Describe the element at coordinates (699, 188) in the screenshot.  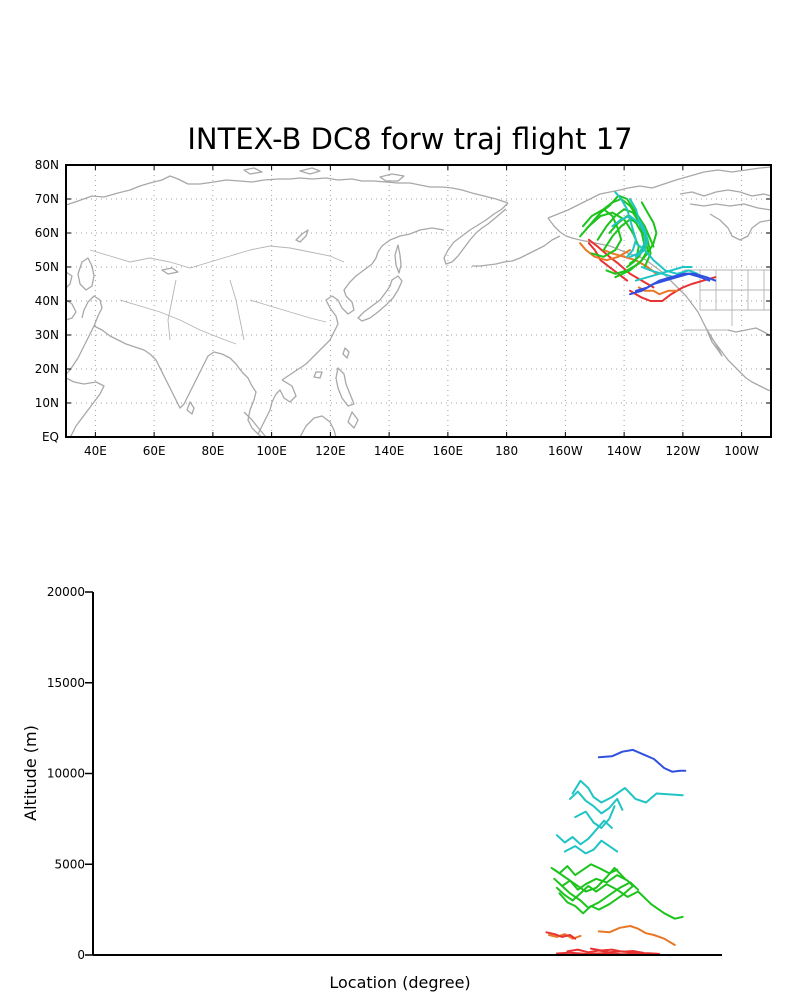
I see `coastline-canada-arctic` at that location.